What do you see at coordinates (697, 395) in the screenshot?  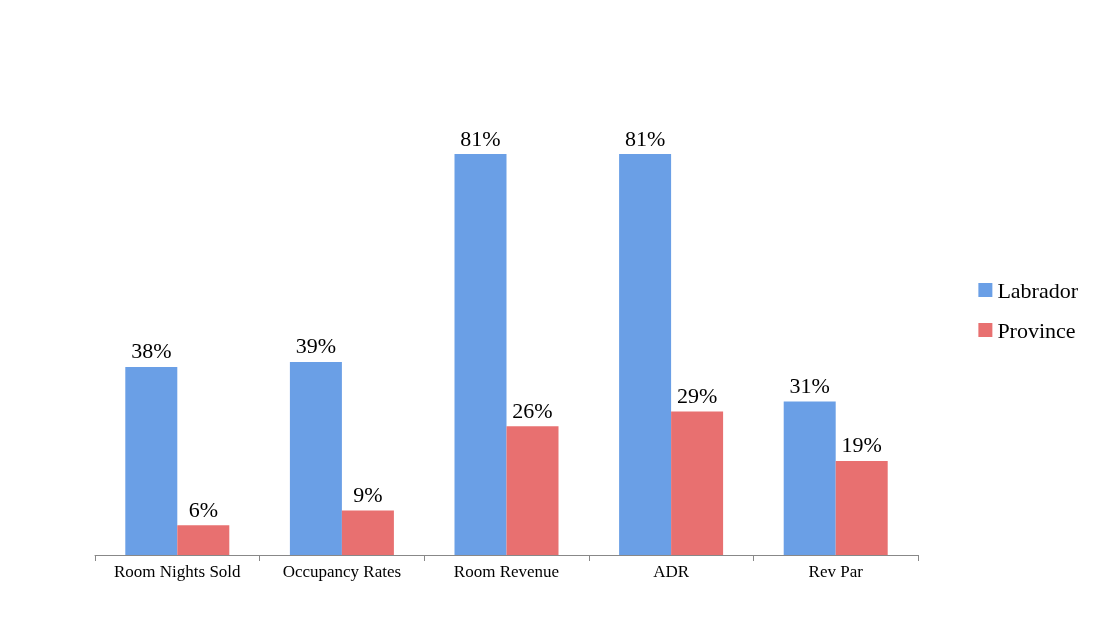 I see `data-label: 29%` at bounding box center [697, 395].